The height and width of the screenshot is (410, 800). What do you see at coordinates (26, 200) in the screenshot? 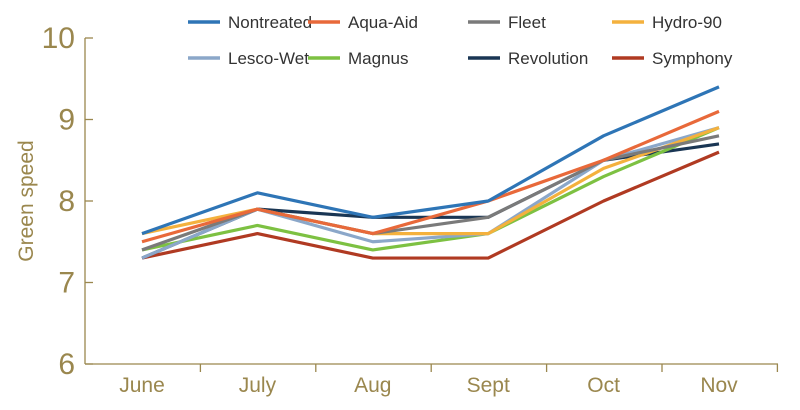
I see `y-axis-title: Green speed` at bounding box center [26, 200].